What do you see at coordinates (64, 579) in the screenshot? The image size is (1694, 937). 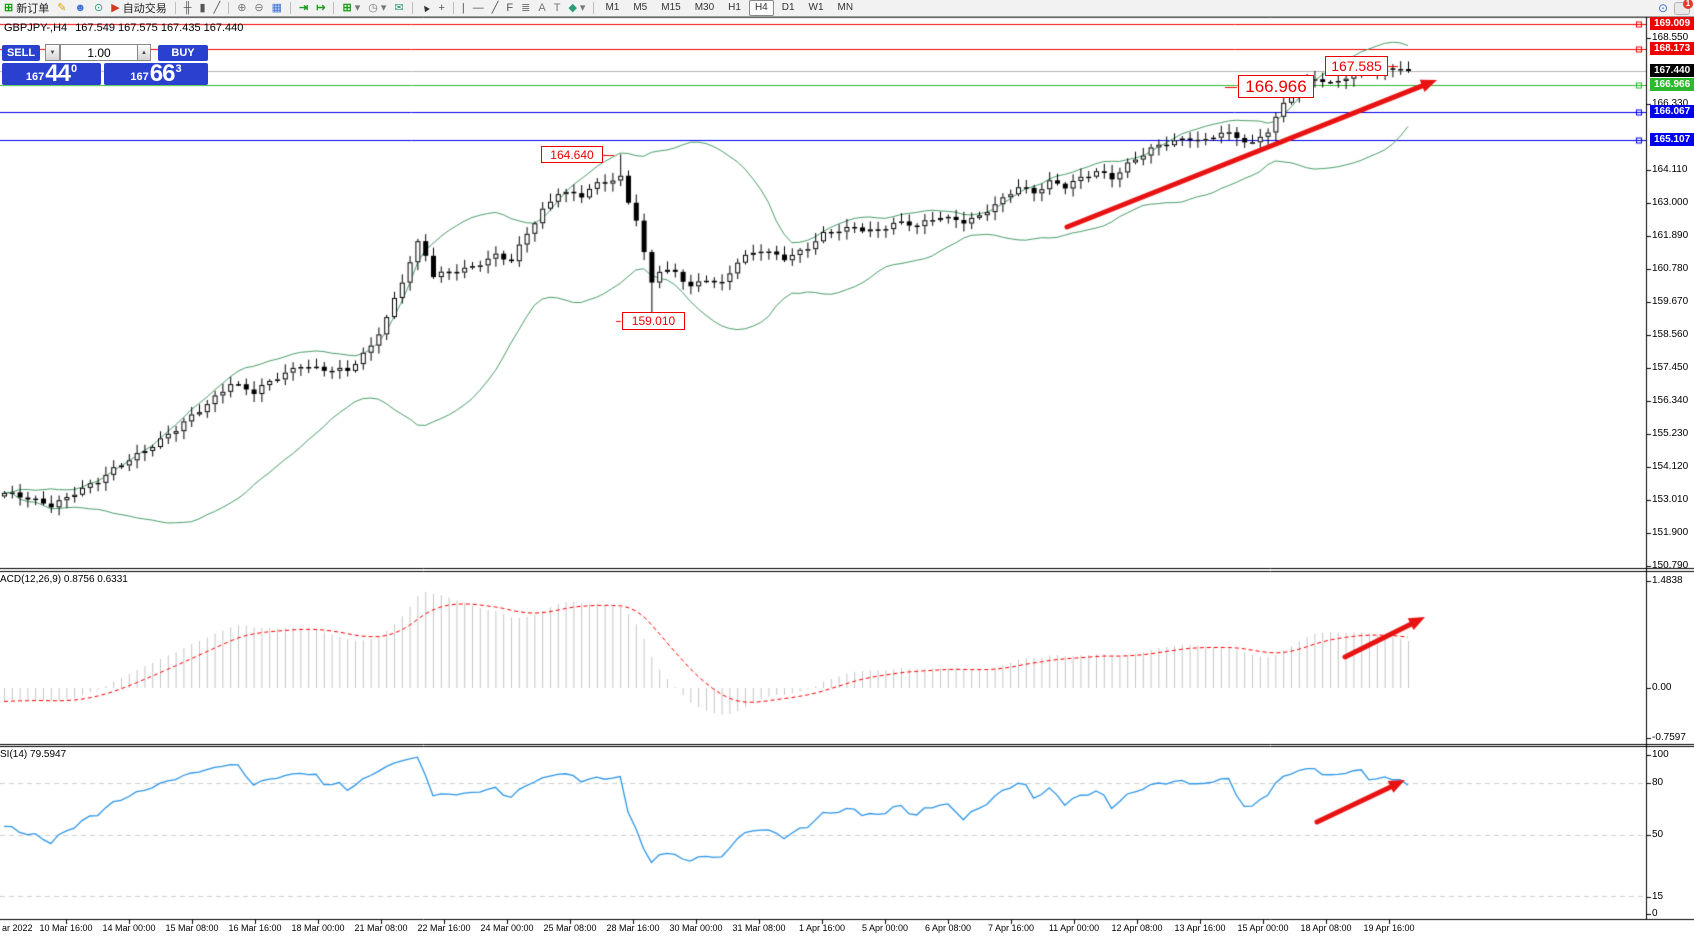 I see `macd-label: ACD(12,26,9) 0.8756 0.6331` at bounding box center [64, 579].